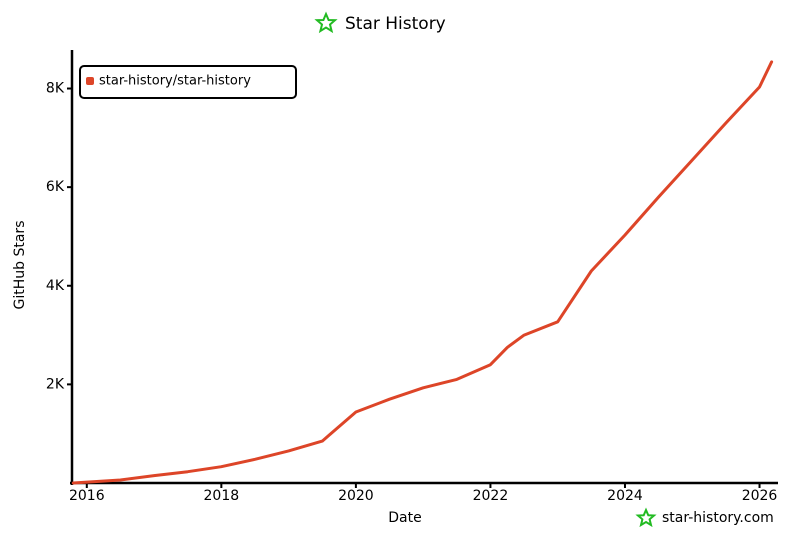  Describe the element at coordinates (356, 496) in the screenshot. I see `x-tick-label: 2020` at that location.